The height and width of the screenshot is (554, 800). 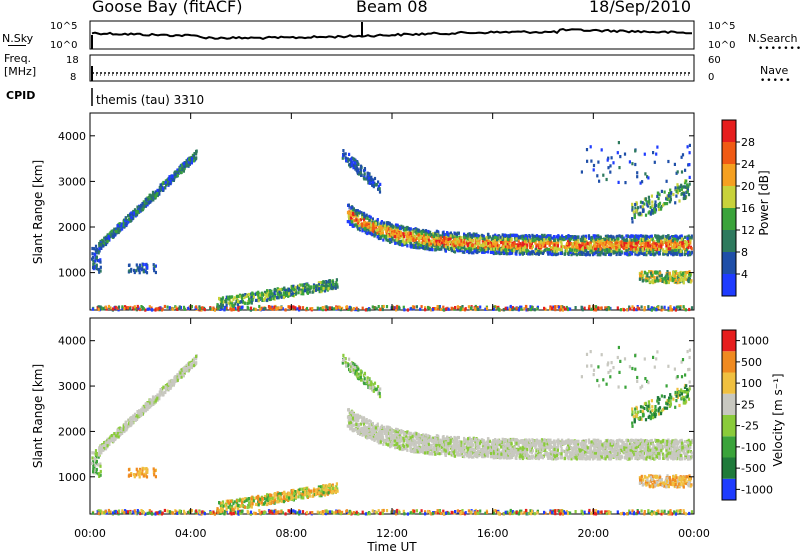 What do you see at coordinates (729, 131) in the screenshot?
I see `colorbar-segment` at bounding box center [729, 131].